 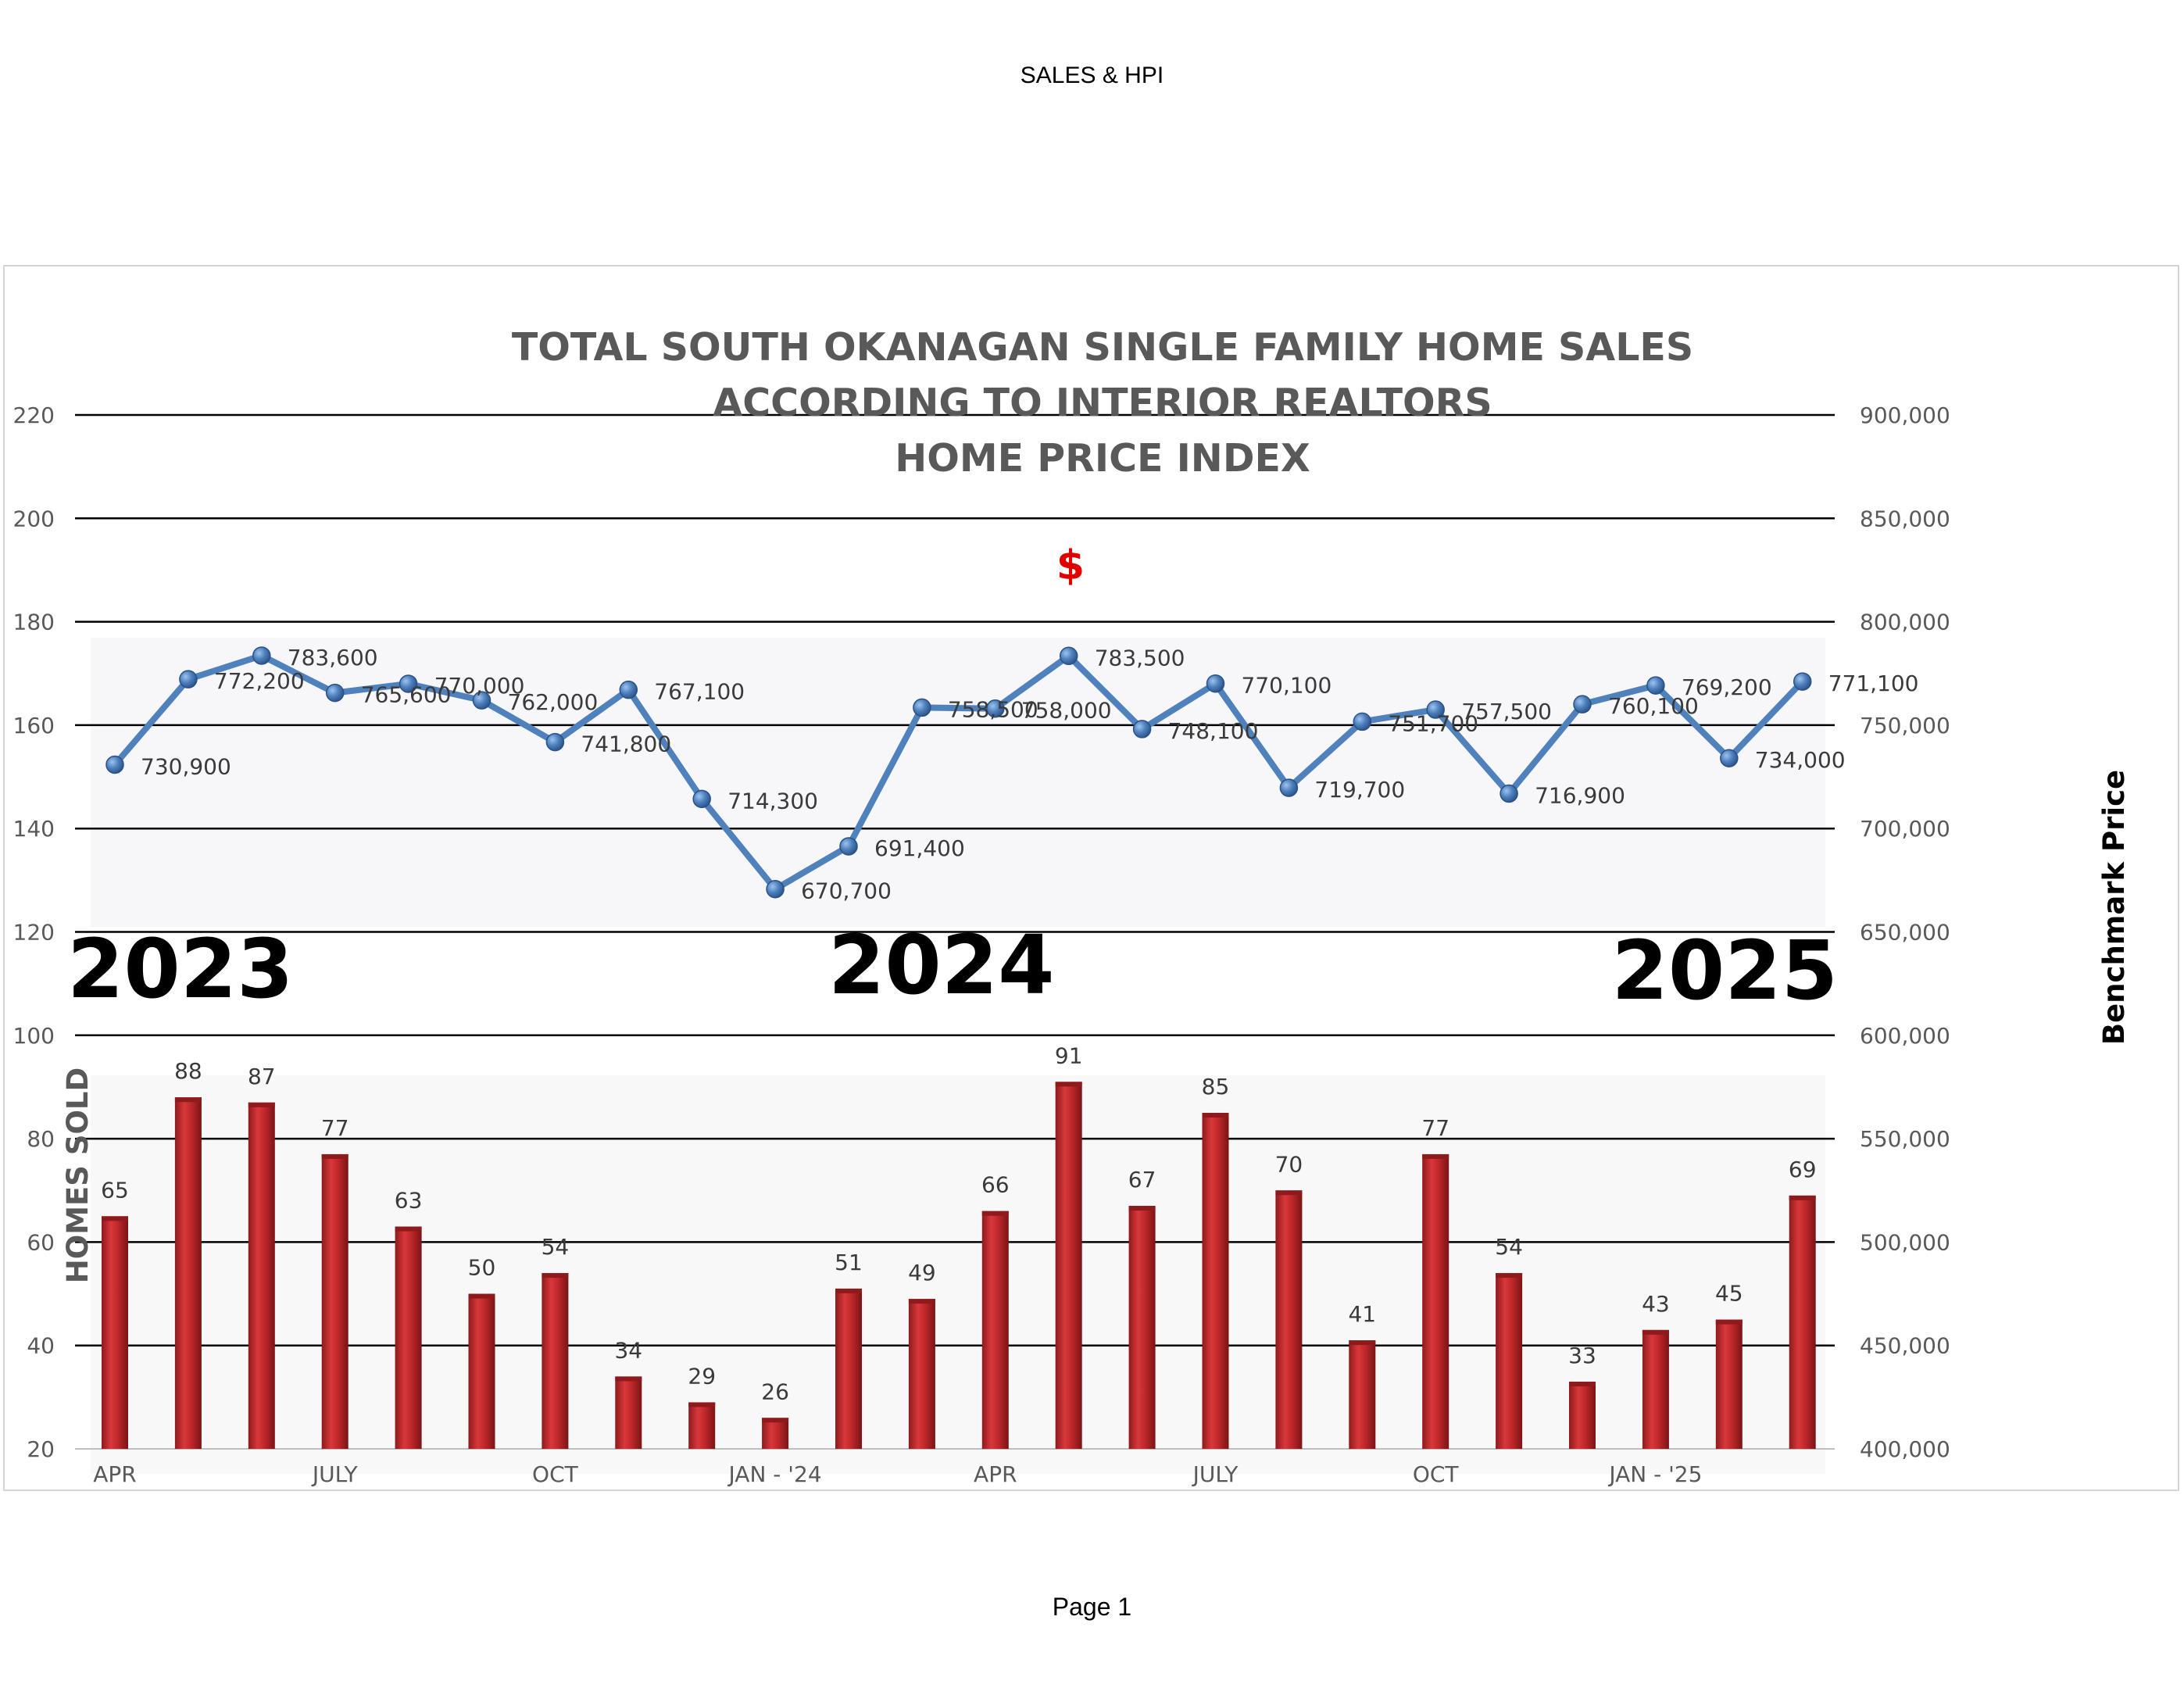 What do you see at coordinates (1905, 1449) in the screenshot?
I see `right-tick-label: 400,000` at bounding box center [1905, 1449].